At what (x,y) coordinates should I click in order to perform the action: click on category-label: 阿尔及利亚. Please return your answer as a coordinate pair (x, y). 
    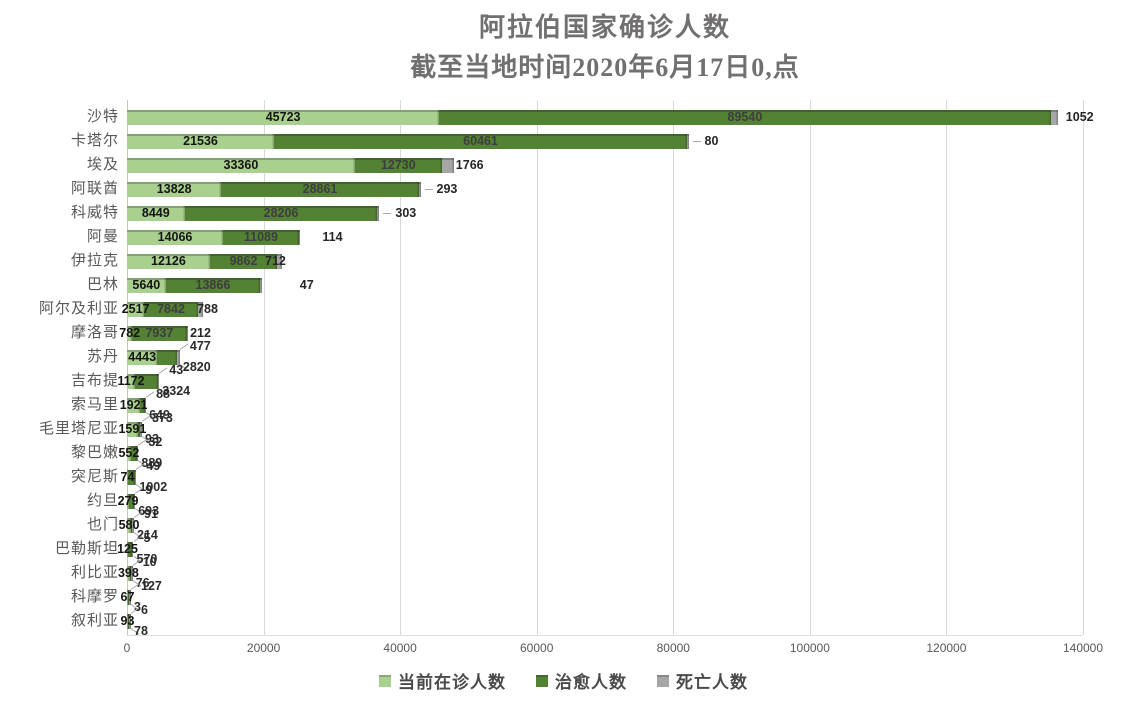
    Looking at the image, I should click on (78, 309).